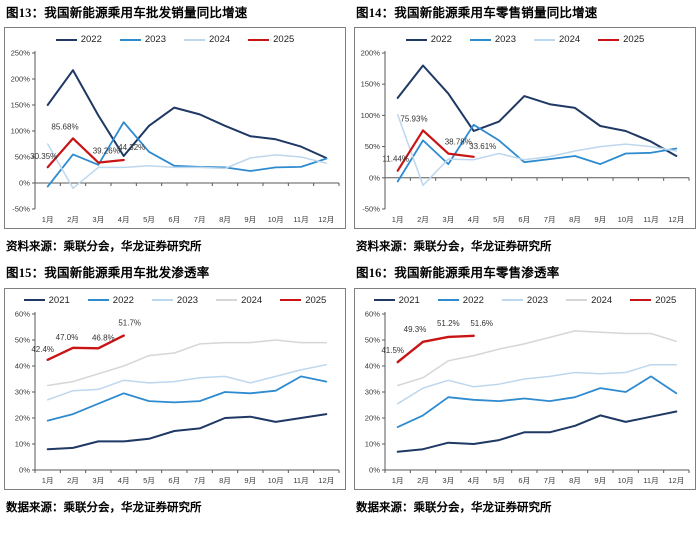  I want to click on svg-text: 38.78%, so click(458, 142).